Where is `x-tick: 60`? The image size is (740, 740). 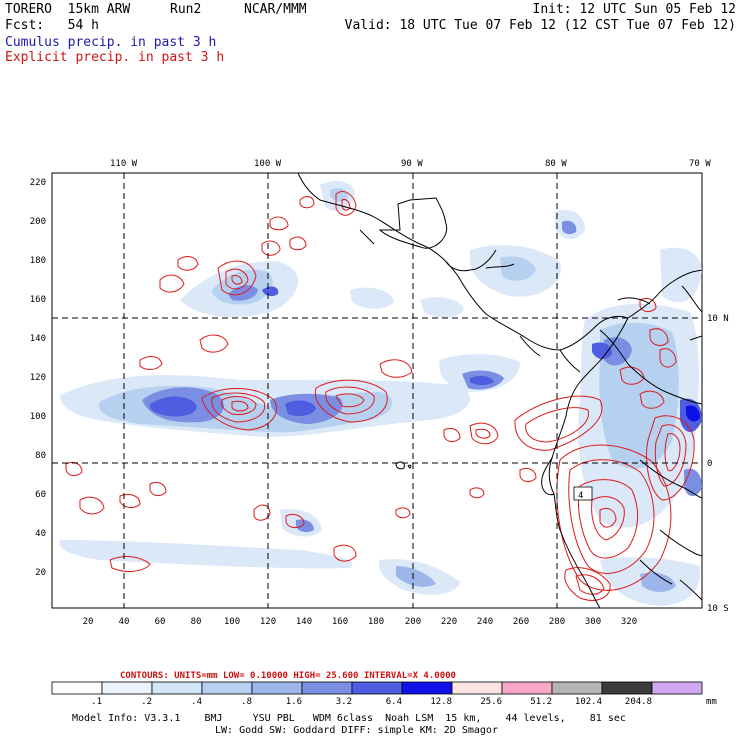
x-tick: 60 is located at coordinates (160, 622).